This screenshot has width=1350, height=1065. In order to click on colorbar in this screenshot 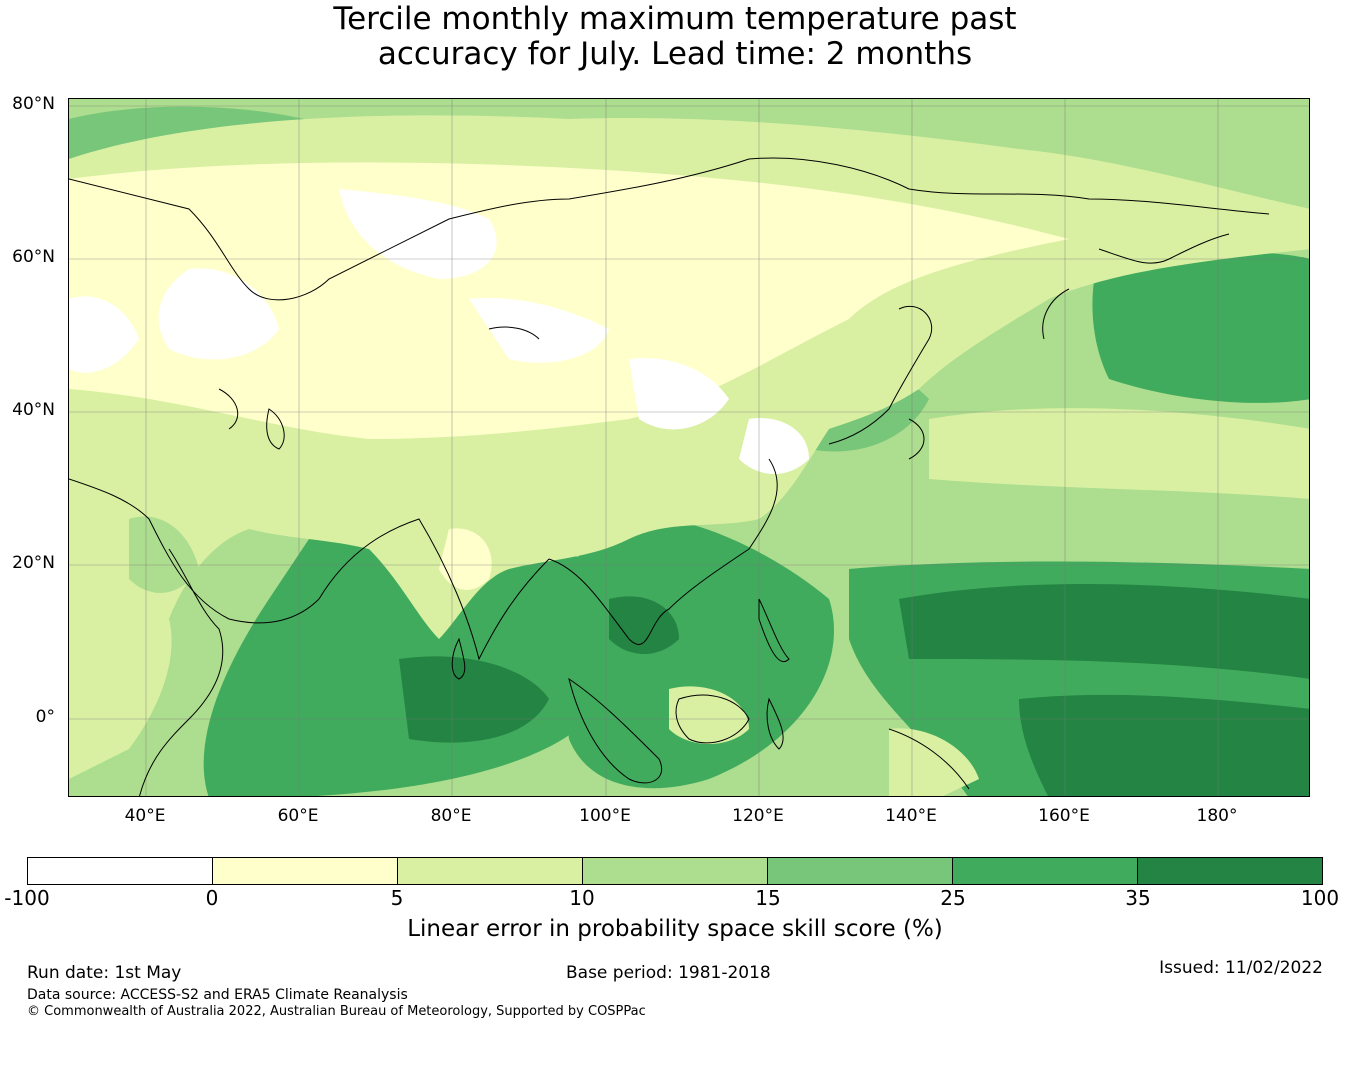, I will do `click(675, 871)`.